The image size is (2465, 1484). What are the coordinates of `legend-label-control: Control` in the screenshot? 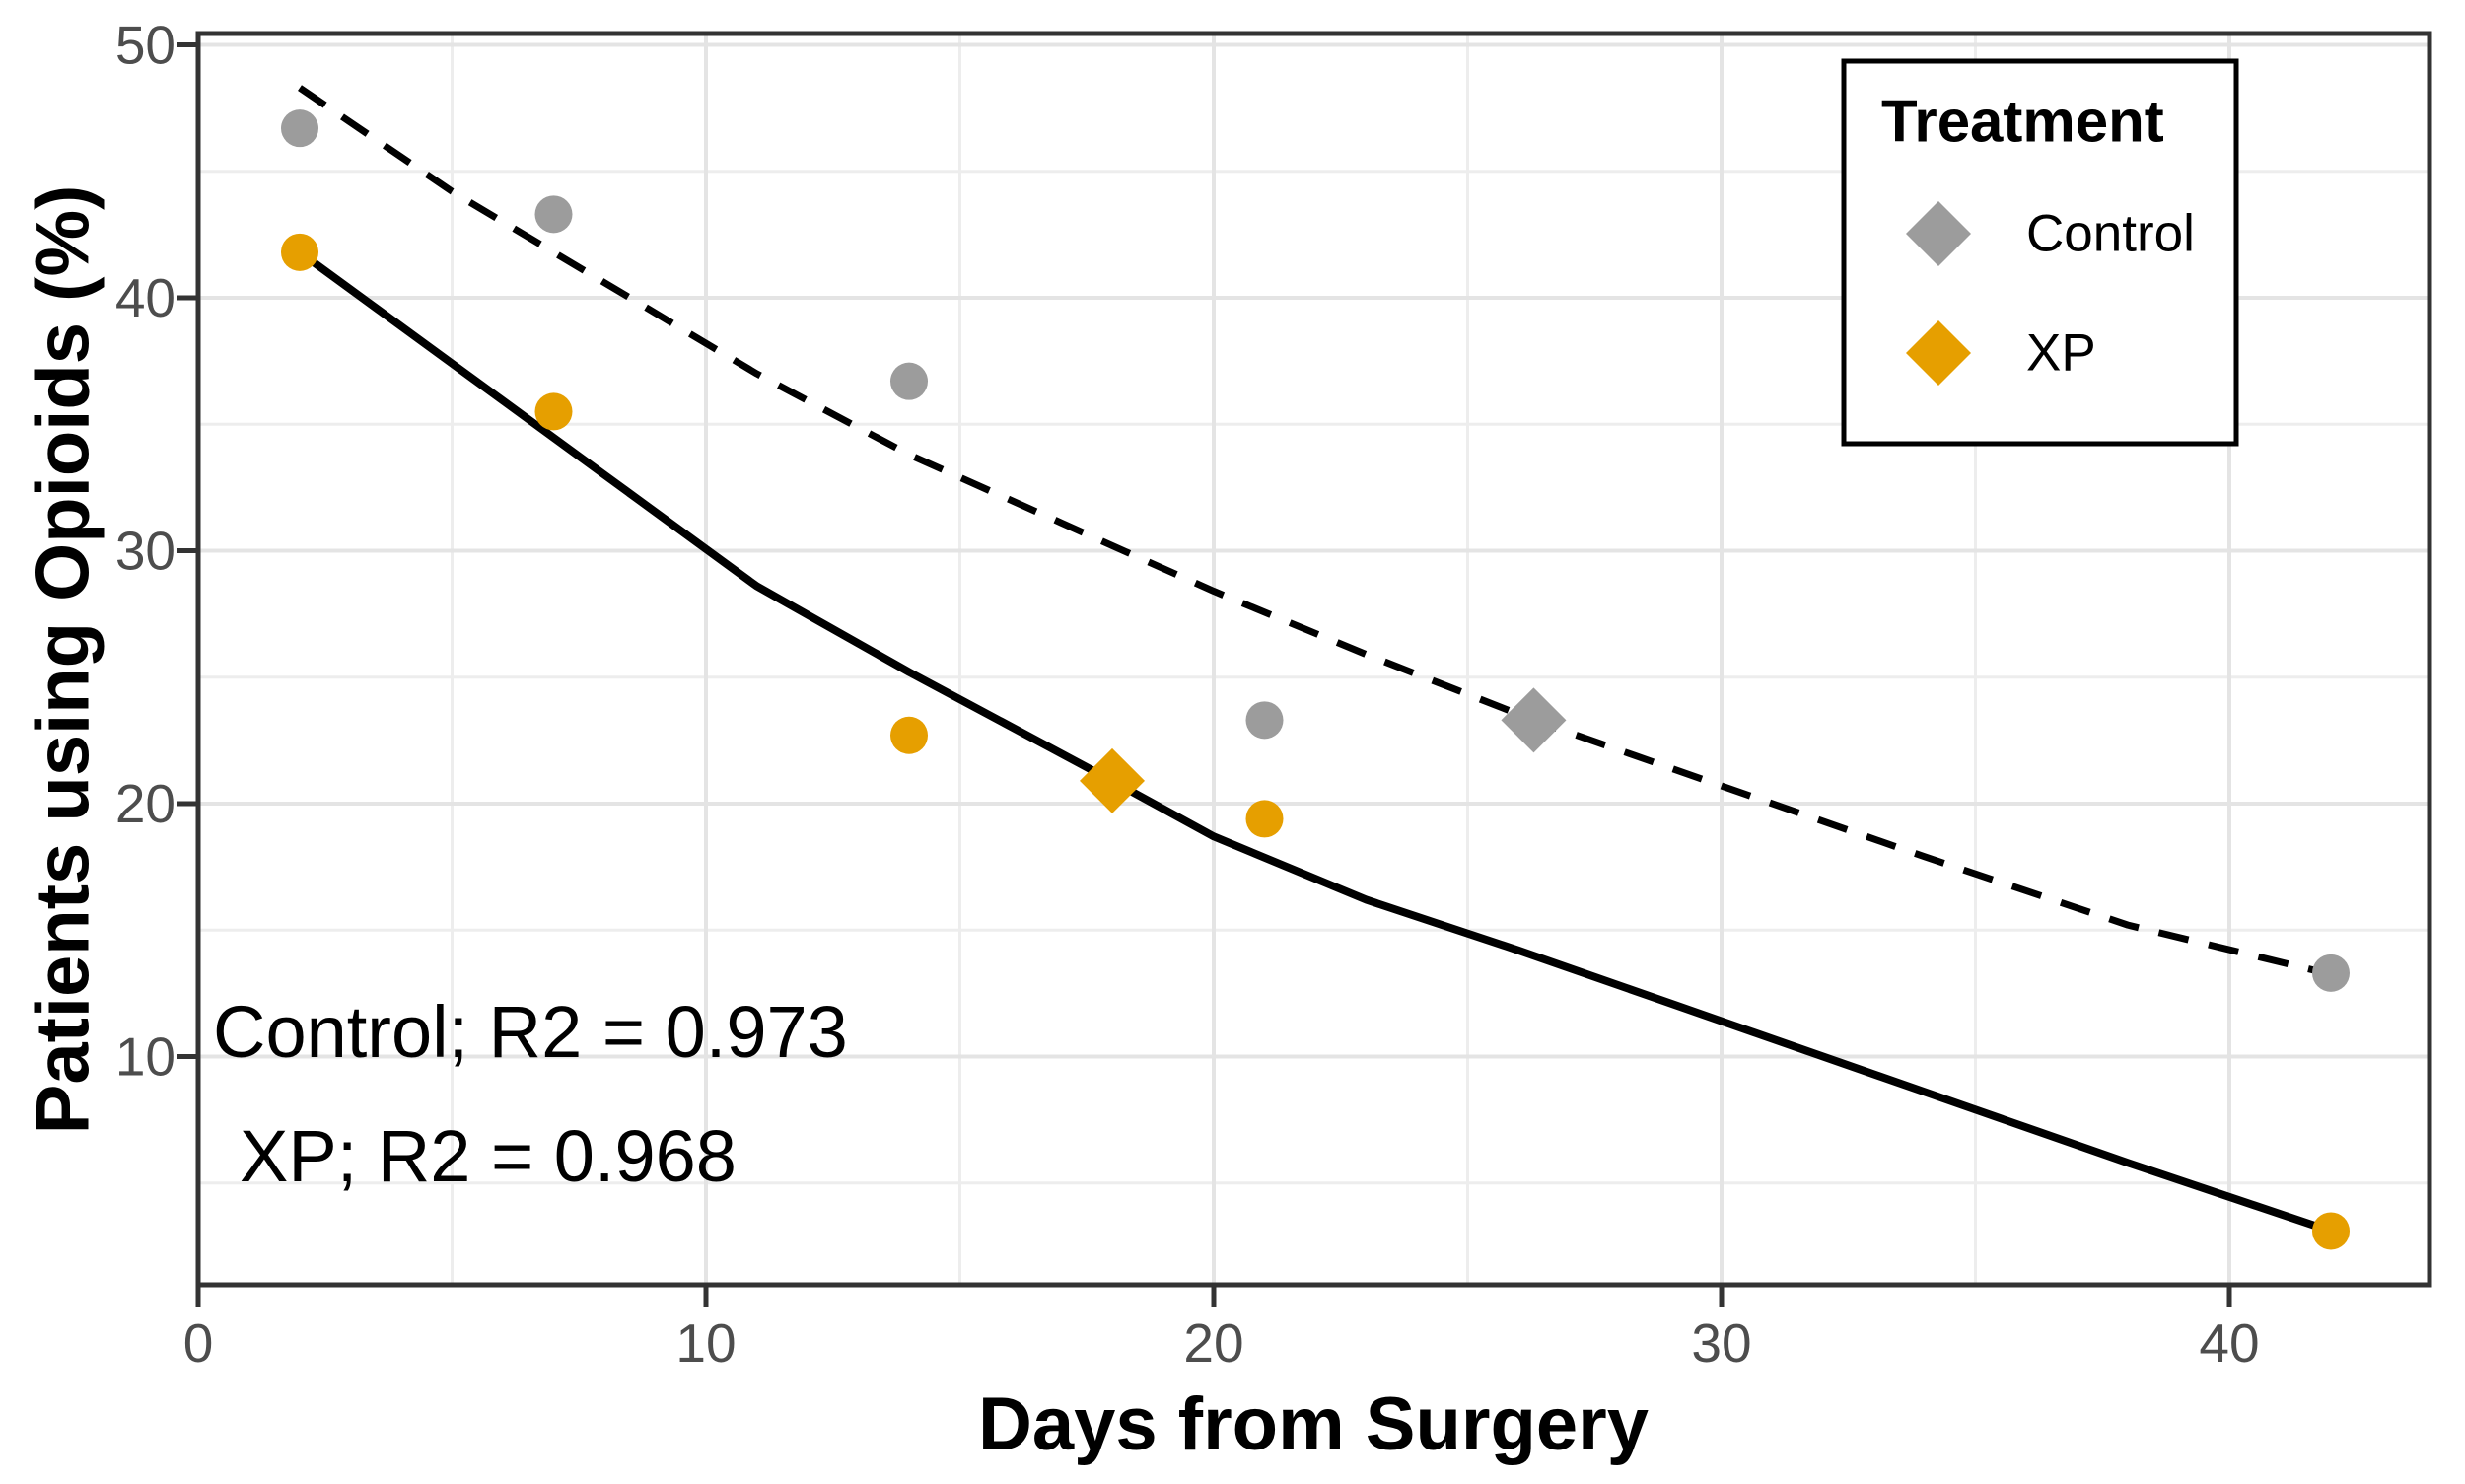 It's located at (2110, 234).